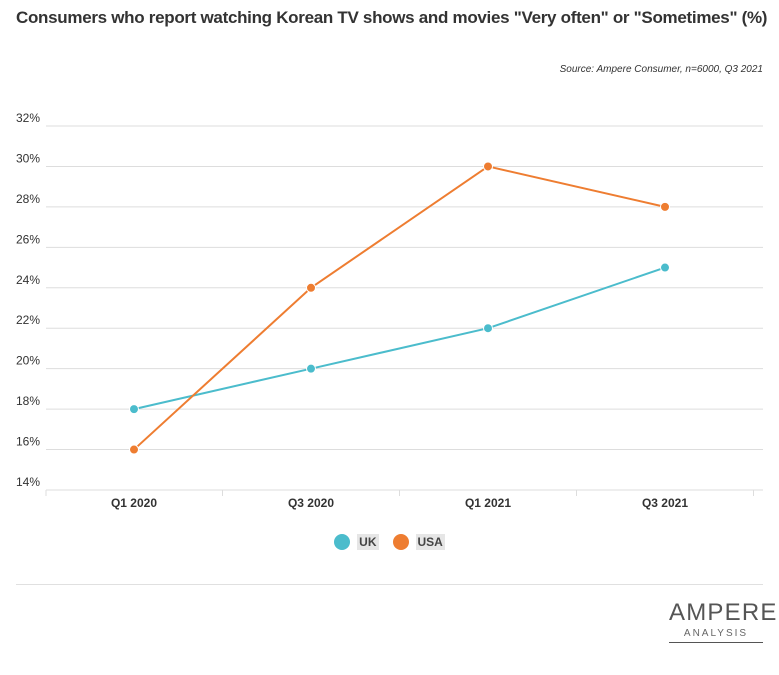 The image size is (779, 675). Describe the element at coordinates (311, 503) in the screenshot. I see `x-tick-label: Q3 2020` at that location.